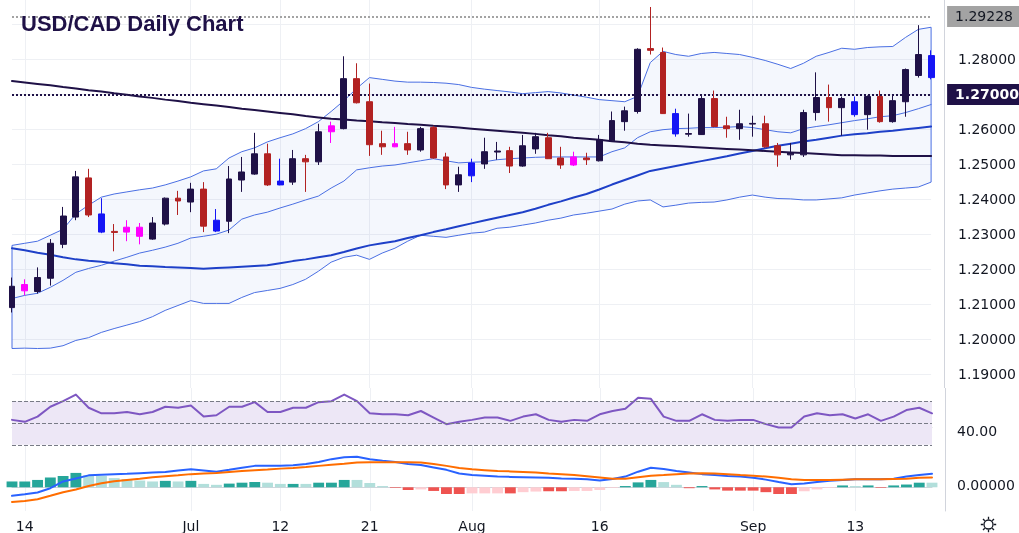 The width and height of the screenshot is (1019, 533). What do you see at coordinates (24, 525) in the screenshot?
I see `x-tick-label: 14` at bounding box center [24, 525].